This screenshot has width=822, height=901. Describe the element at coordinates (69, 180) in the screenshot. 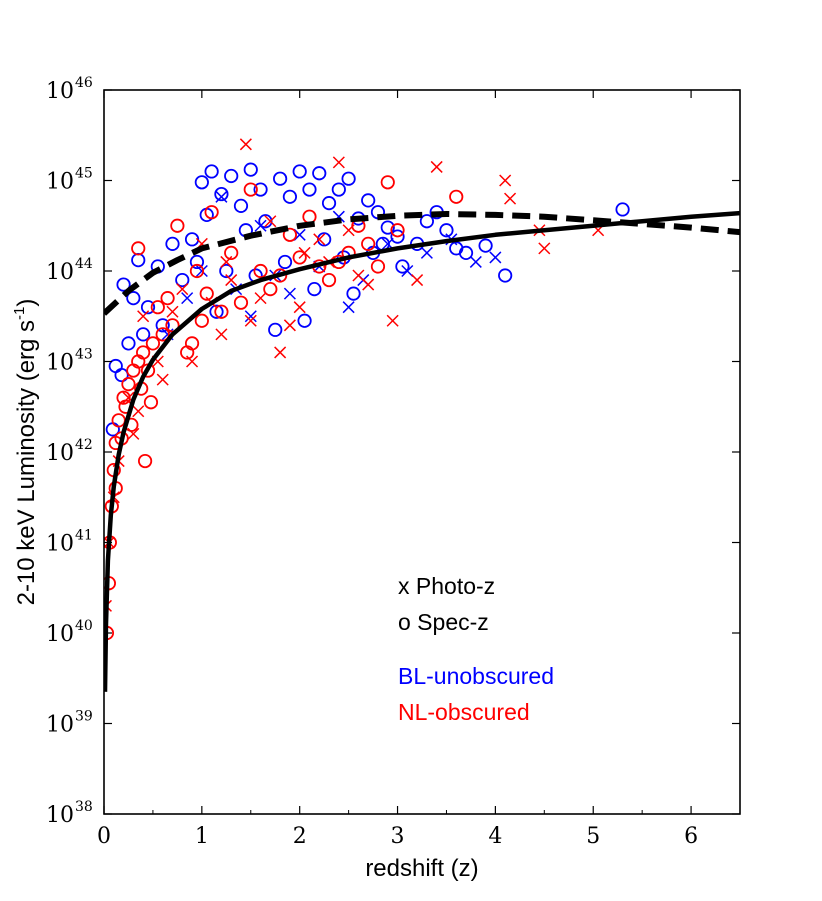

I see `y-tick-label: 1045` at that location.